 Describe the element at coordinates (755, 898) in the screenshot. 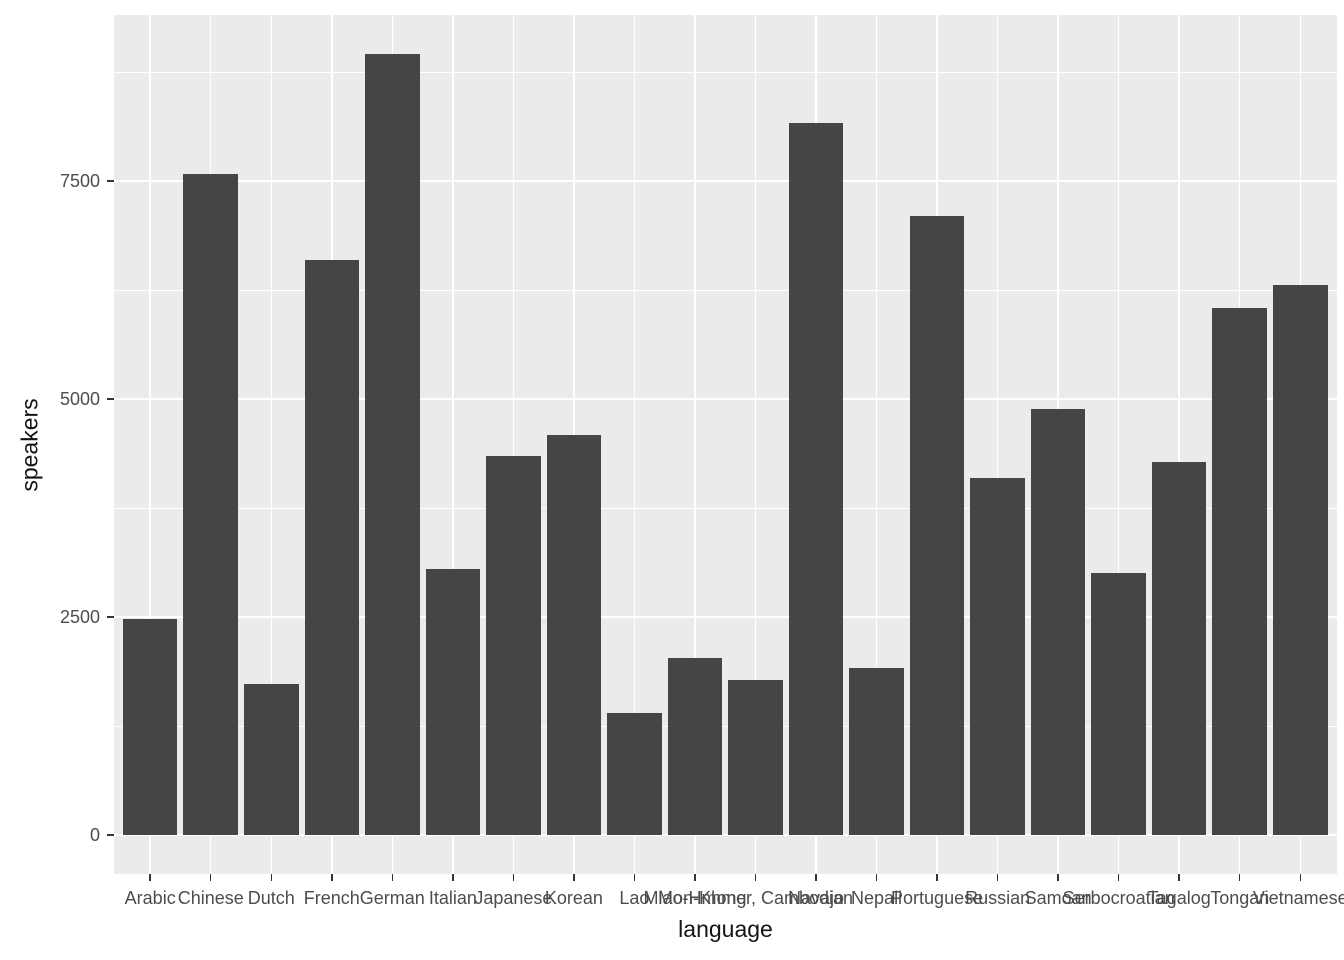

I see `x-tick-label-mon-khmer-cambodian: Mon-Khmer, Cambodian` at that location.